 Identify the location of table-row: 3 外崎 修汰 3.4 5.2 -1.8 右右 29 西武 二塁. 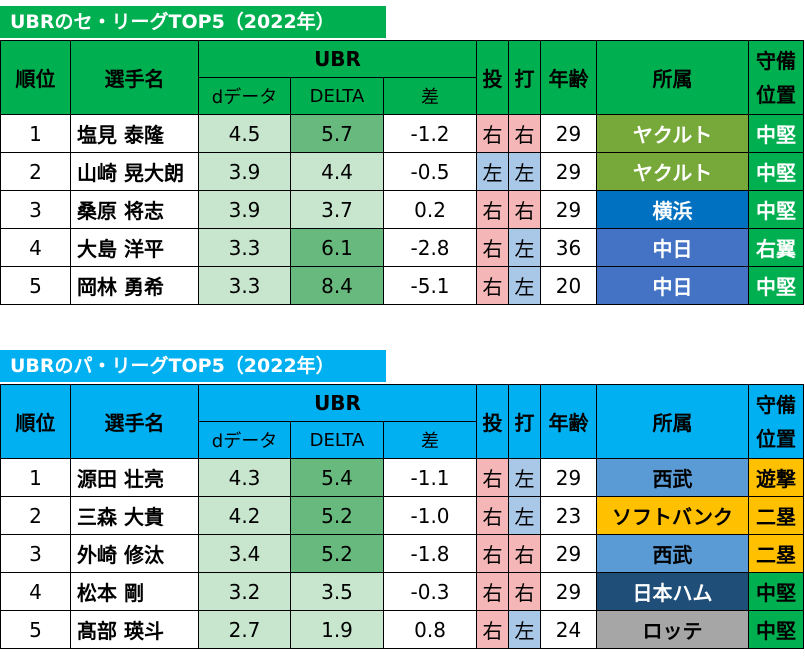
(402, 553).